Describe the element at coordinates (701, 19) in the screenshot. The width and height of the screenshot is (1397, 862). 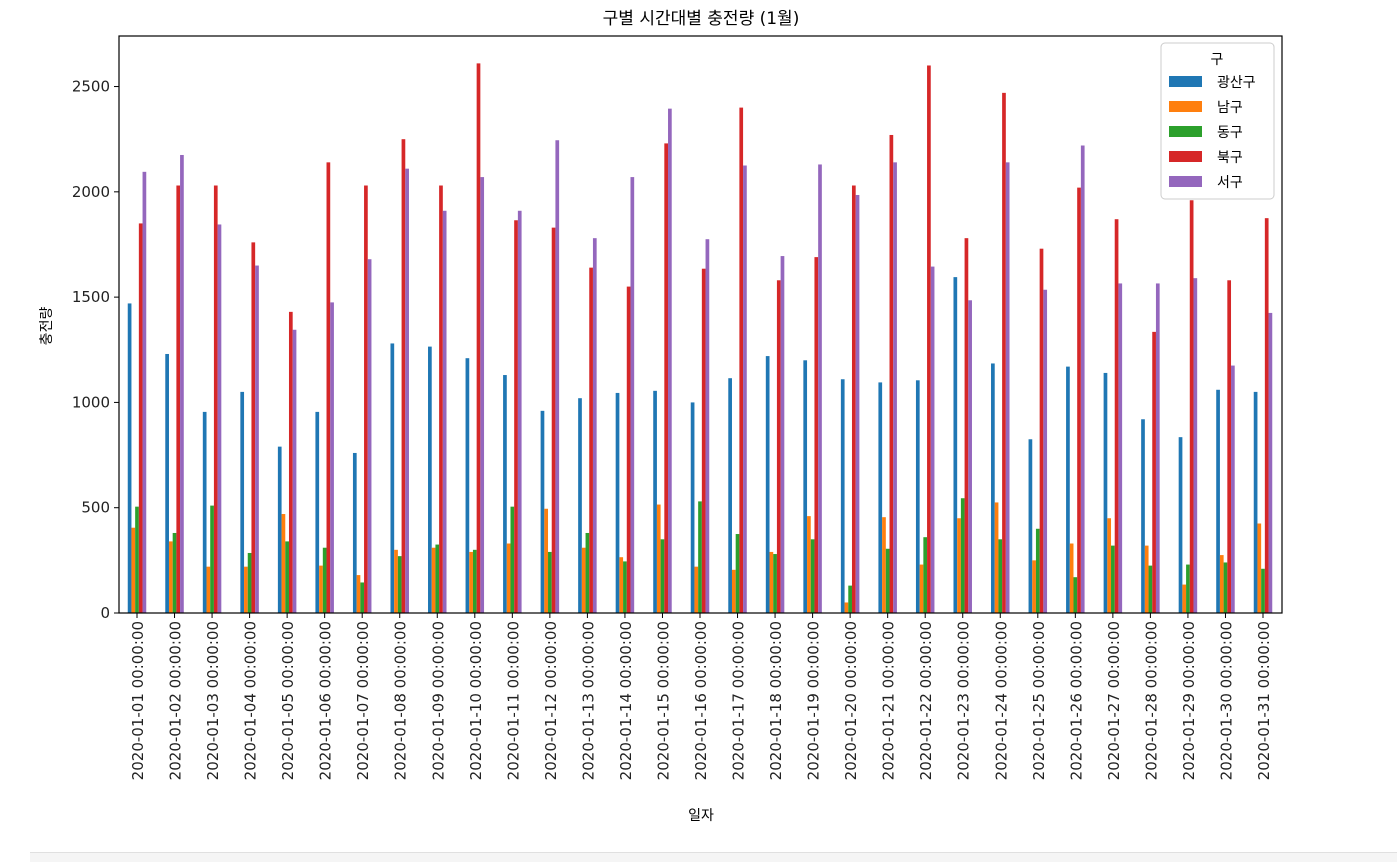
I see `chart-title: 구별 시간대별 충전량 (1월)` at that location.